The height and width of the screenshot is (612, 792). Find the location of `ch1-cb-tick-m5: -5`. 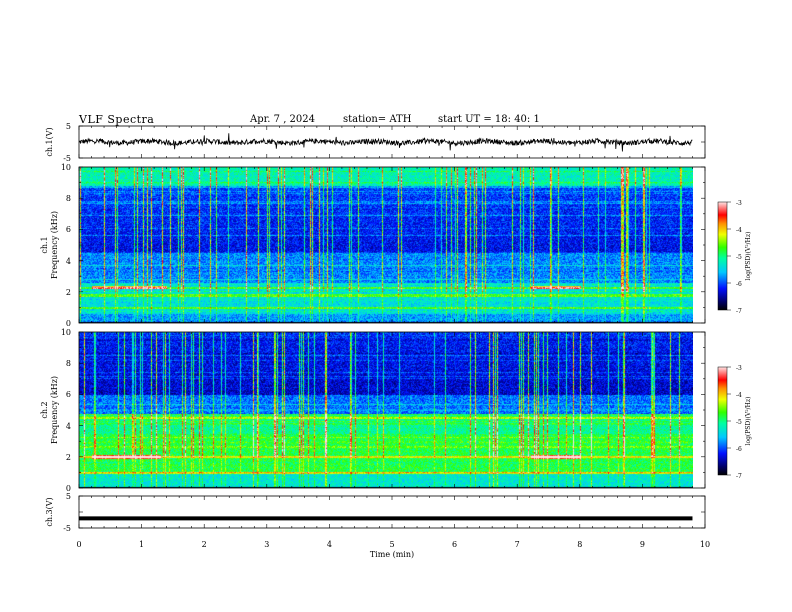

ch1-cb-tick-m5: -5 is located at coordinates (739, 257).